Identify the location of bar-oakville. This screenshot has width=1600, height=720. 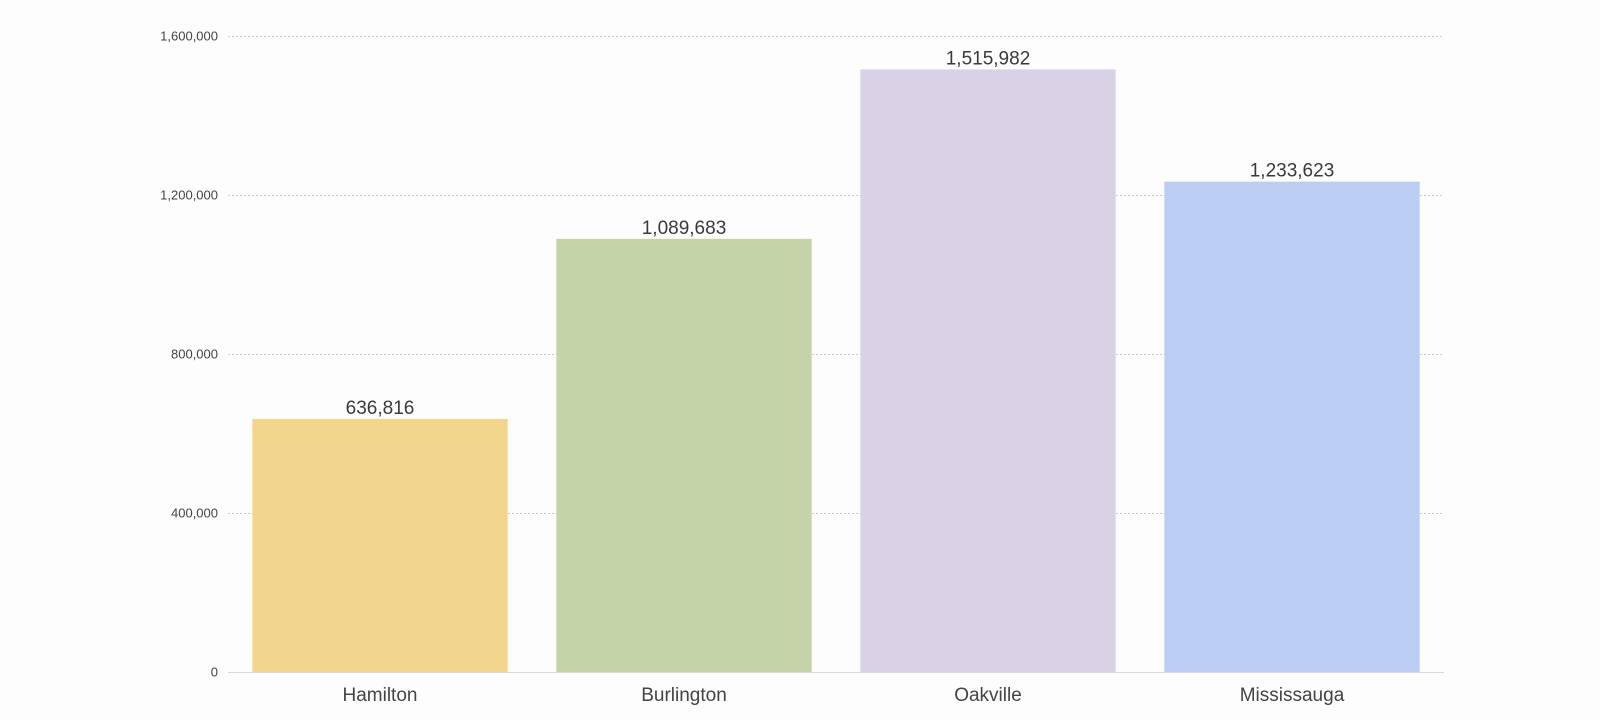
(988, 370).